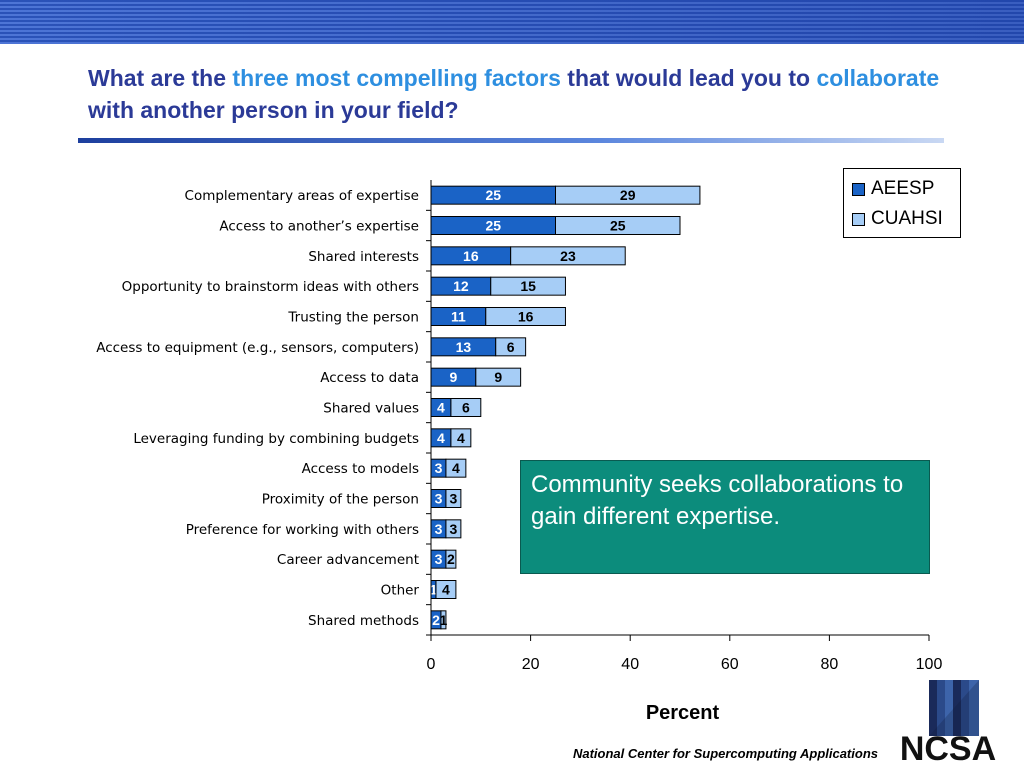 Image resolution: width=1024 pixels, height=768 pixels. Describe the element at coordinates (630, 664) in the screenshot. I see `x-tick-label: 40` at that location.